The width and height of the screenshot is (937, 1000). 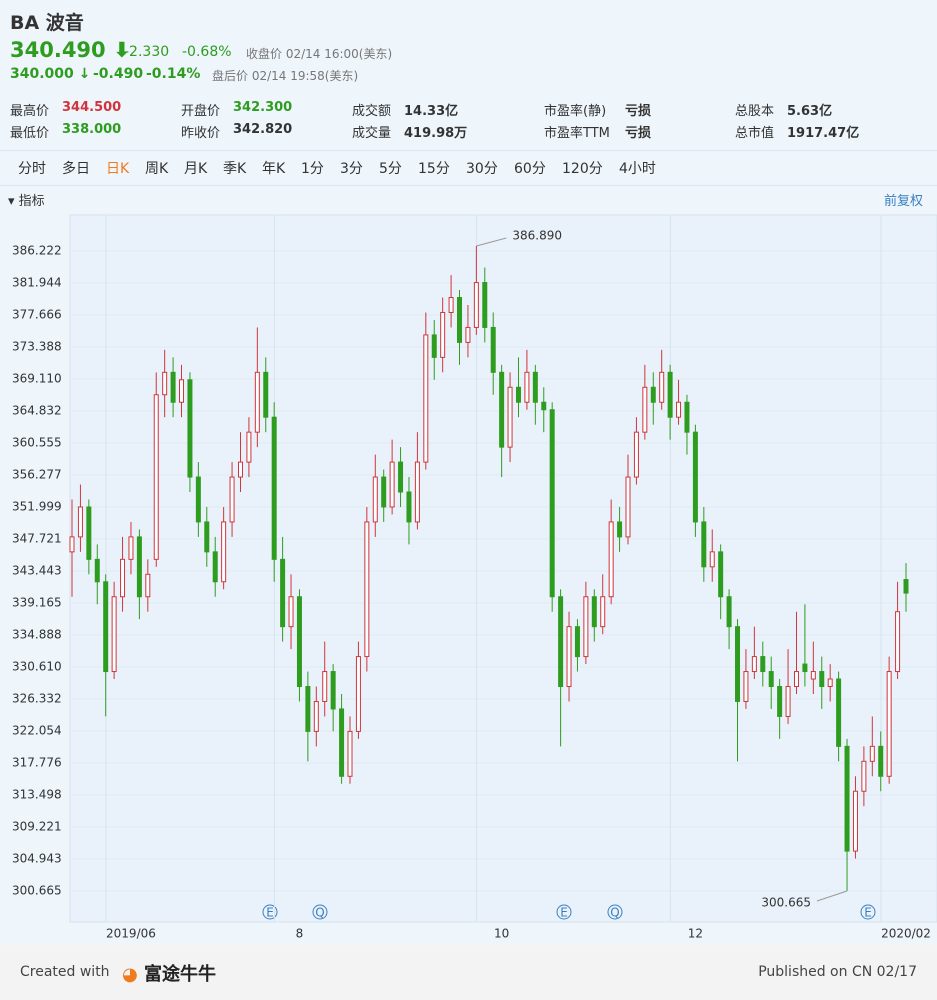 I want to click on brand: ◕ 富途牛牛, so click(x=169, y=974).